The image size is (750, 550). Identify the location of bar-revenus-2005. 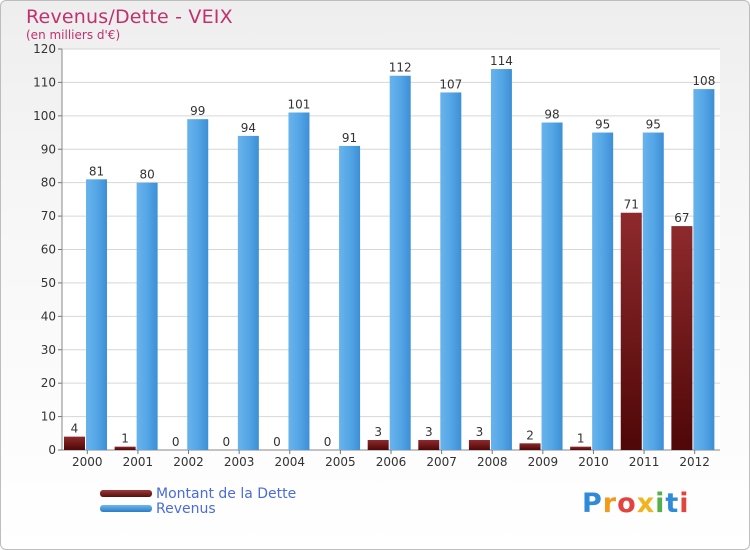
(350, 298).